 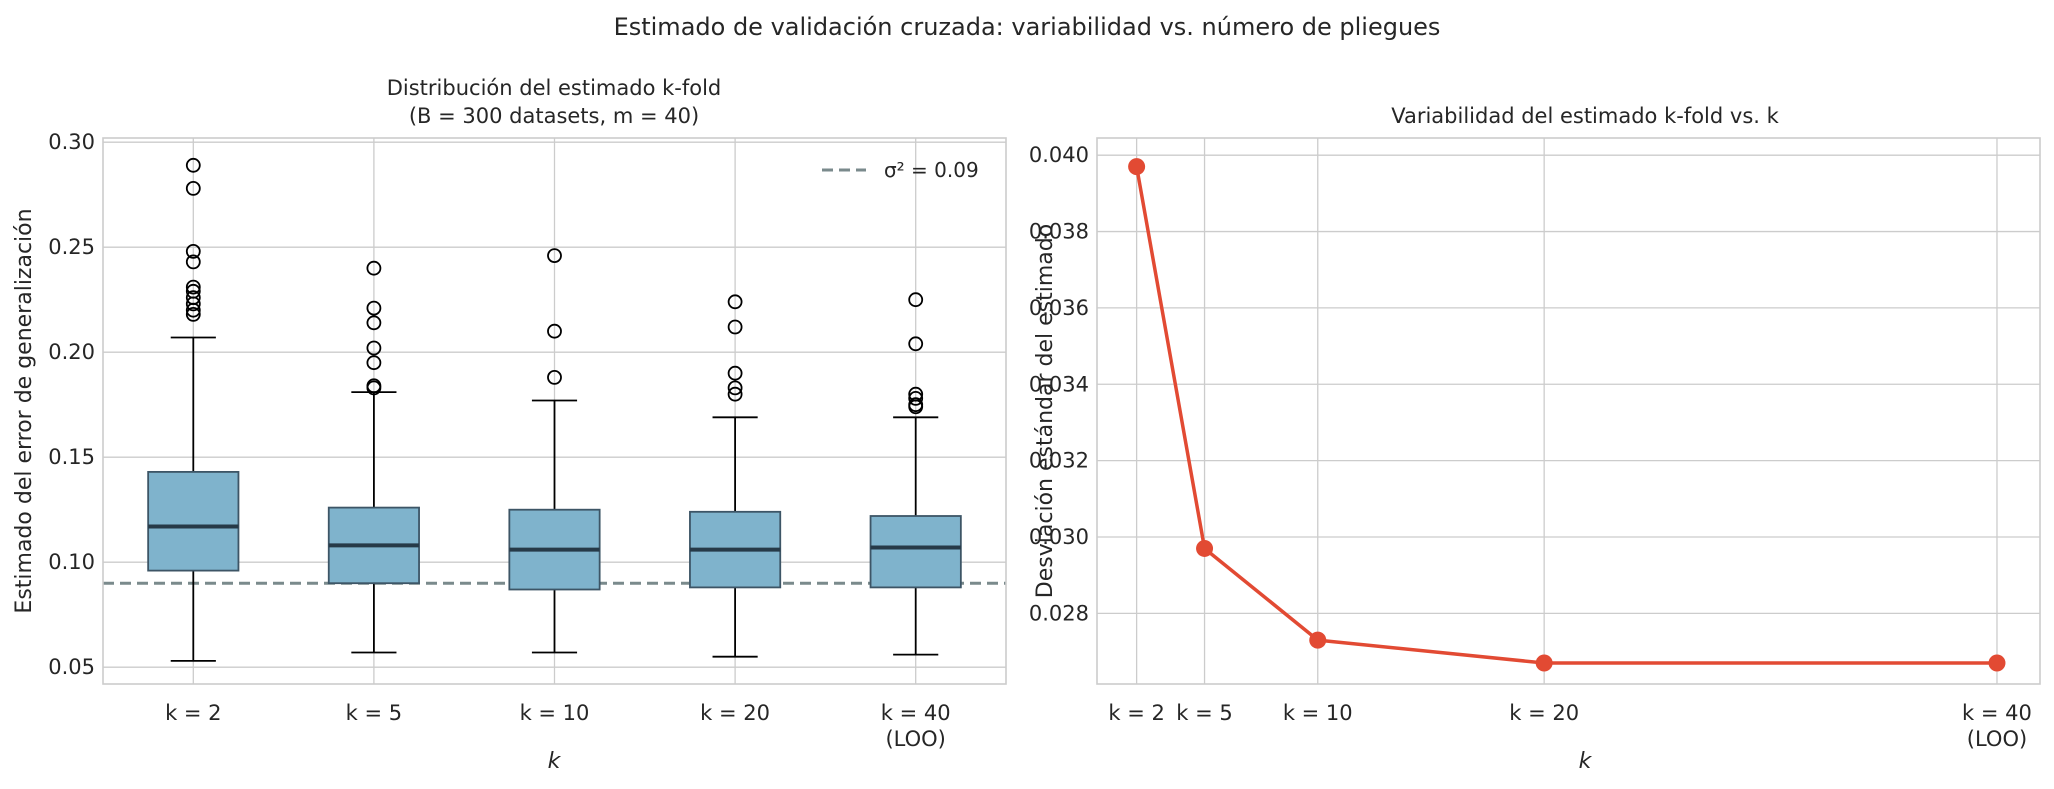 What do you see at coordinates (71, 142) in the screenshot?
I see `y-tick-label: 0.30` at bounding box center [71, 142].